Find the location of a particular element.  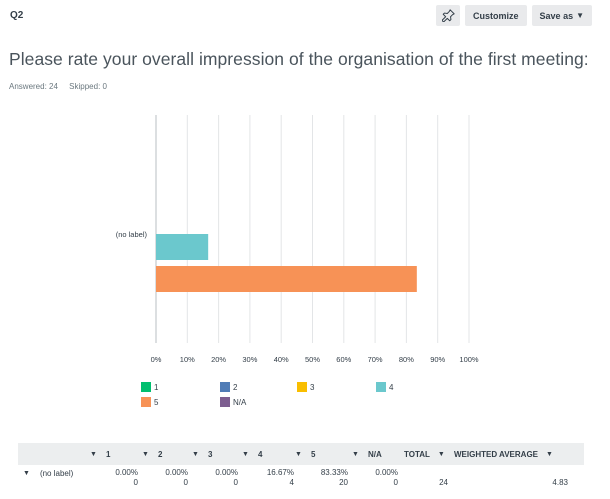

x-tick-label: 90% is located at coordinates (437, 359).